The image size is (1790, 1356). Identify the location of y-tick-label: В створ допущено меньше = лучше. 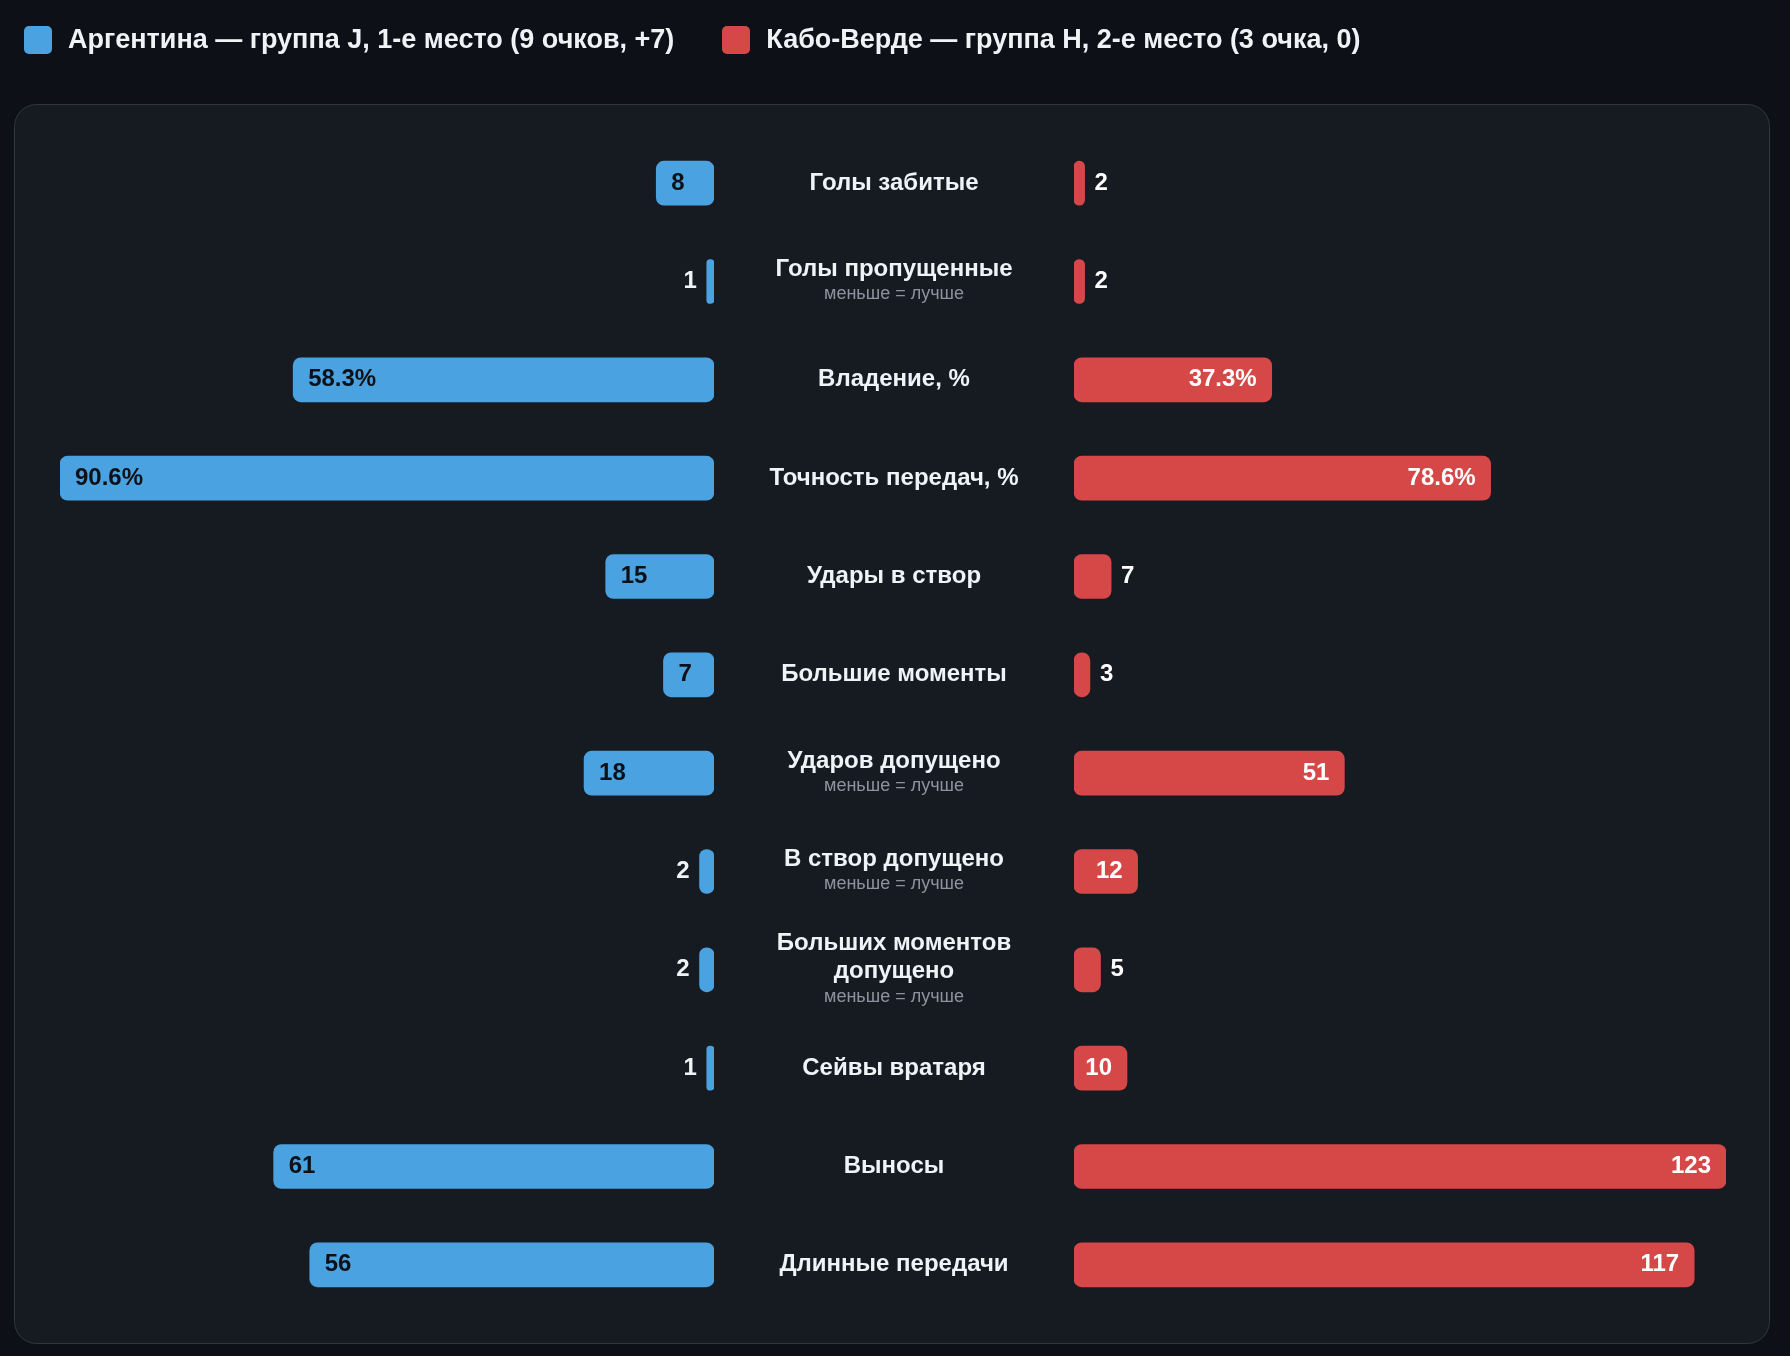
(894, 869).